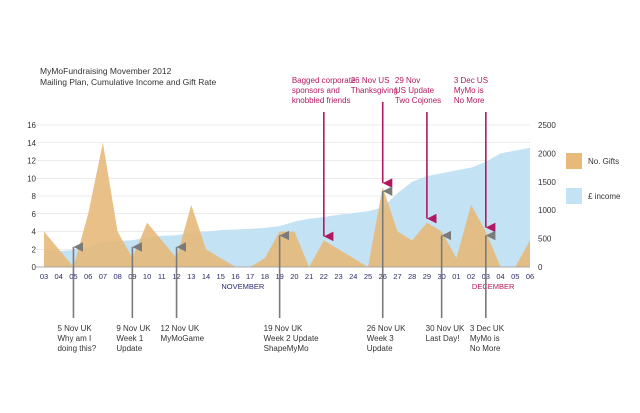 The width and height of the screenshot is (640, 413). Describe the element at coordinates (515, 276) in the screenshot. I see `x-tick-label: 05` at that location.